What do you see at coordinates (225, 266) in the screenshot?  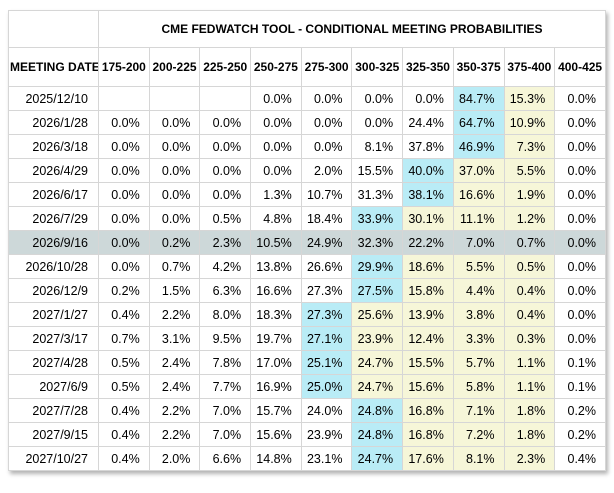 I see `probability-cell: 4.2%` at bounding box center [225, 266].